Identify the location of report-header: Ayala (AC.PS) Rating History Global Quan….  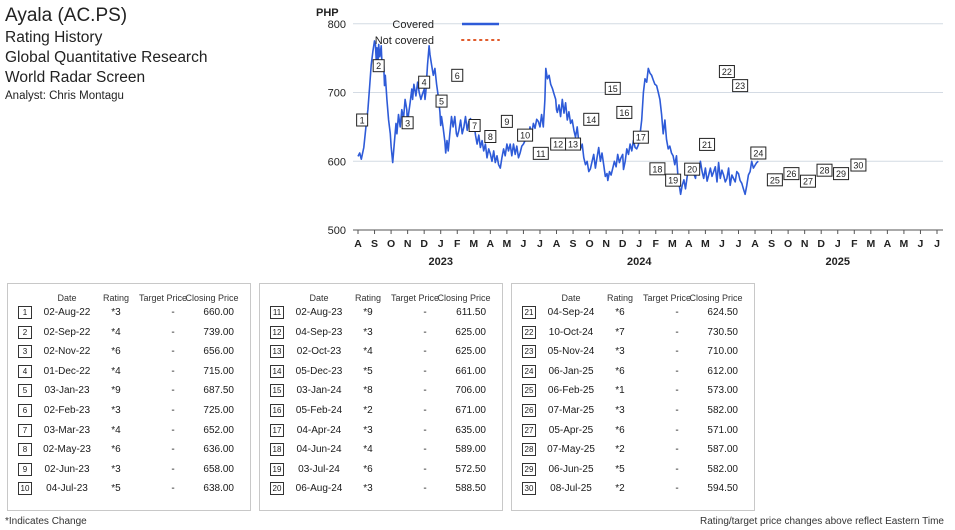
(106, 54).